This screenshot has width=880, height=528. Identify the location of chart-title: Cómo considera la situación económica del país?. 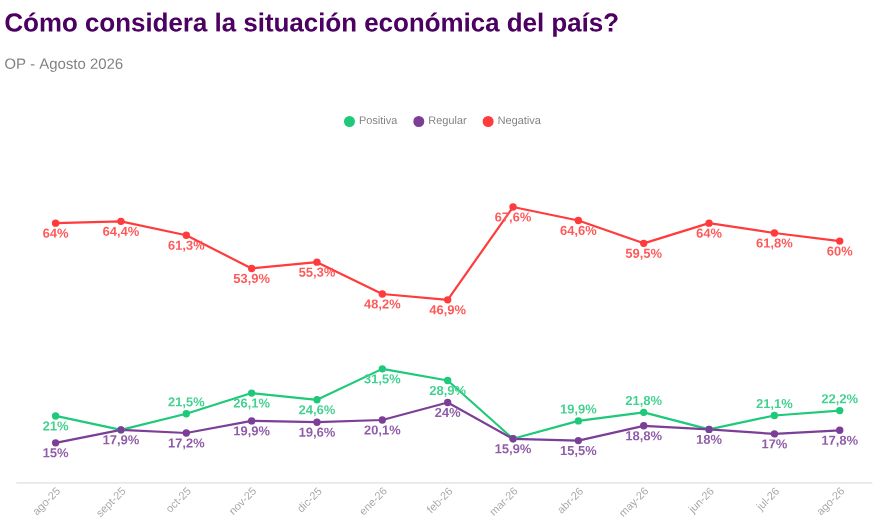
(311, 24).